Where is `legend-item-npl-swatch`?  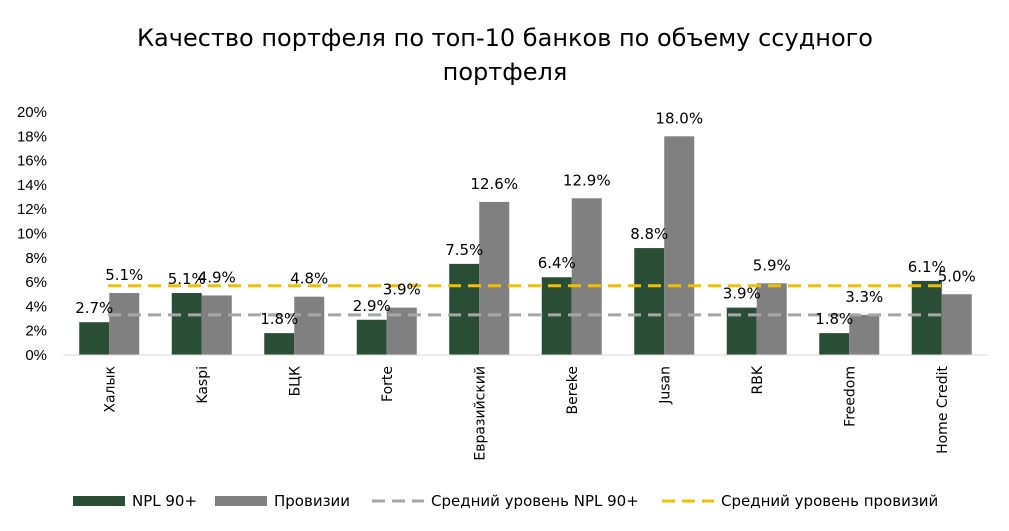
legend-item-npl-swatch is located at coordinates (99, 501).